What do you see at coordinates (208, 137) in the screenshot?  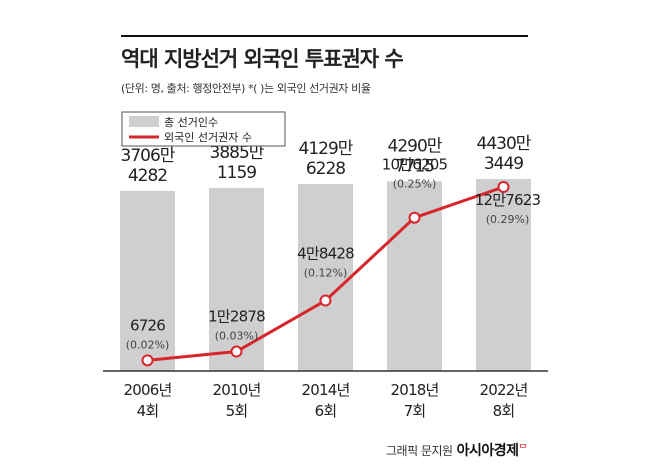 I see `legend-label-line: 외국인 선거권자 수` at bounding box center [208, 137].